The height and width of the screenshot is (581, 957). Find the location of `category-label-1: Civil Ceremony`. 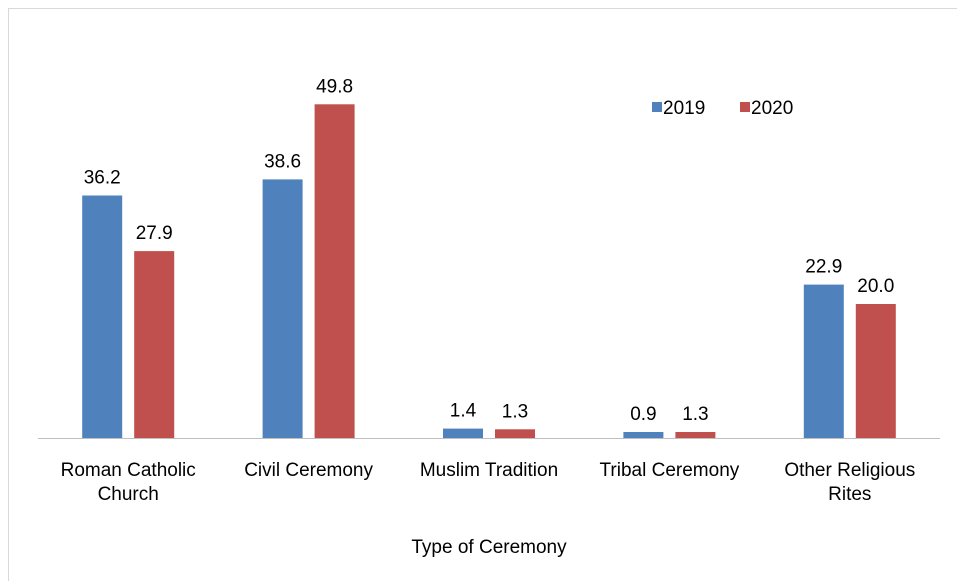

category-label-1: Civil Ceremony is located at coordinates (308, 470).